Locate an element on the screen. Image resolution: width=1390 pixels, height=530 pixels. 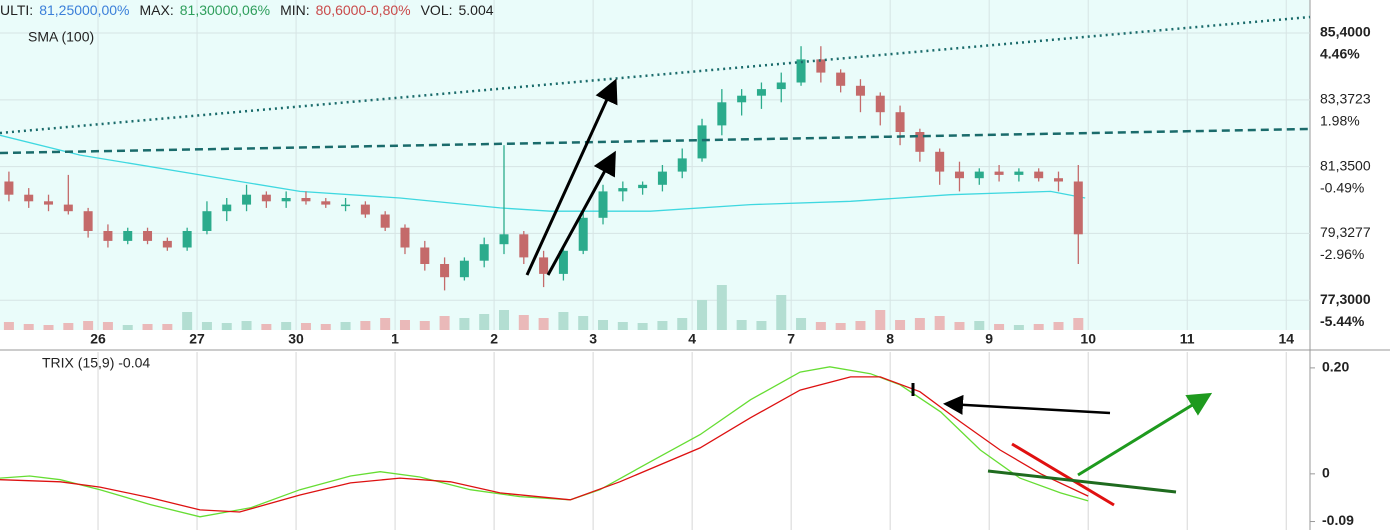
y-tick-change: -2.96% is located at coordinates (1342, 254).